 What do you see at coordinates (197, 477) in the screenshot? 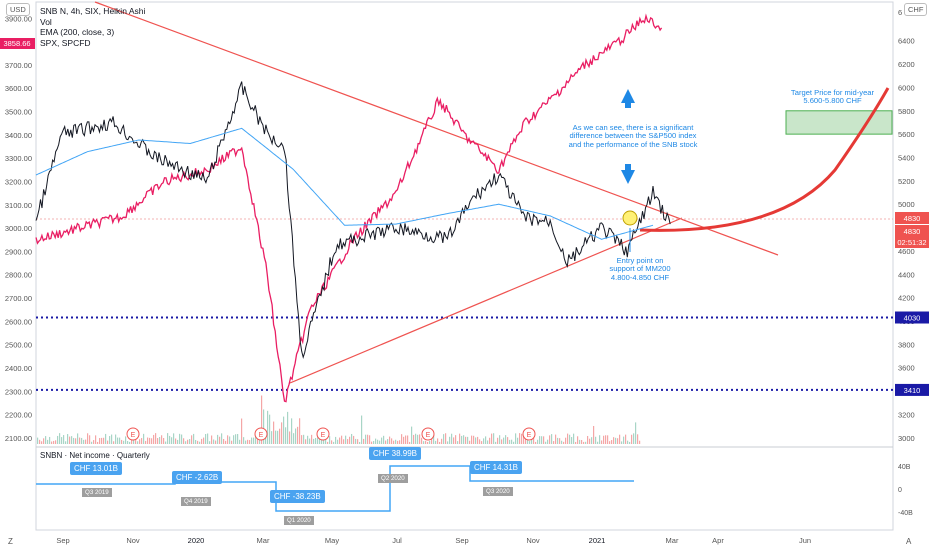
I see `income-value-q4-2019: CHF -2.62B` at bounding box center [197, 477].